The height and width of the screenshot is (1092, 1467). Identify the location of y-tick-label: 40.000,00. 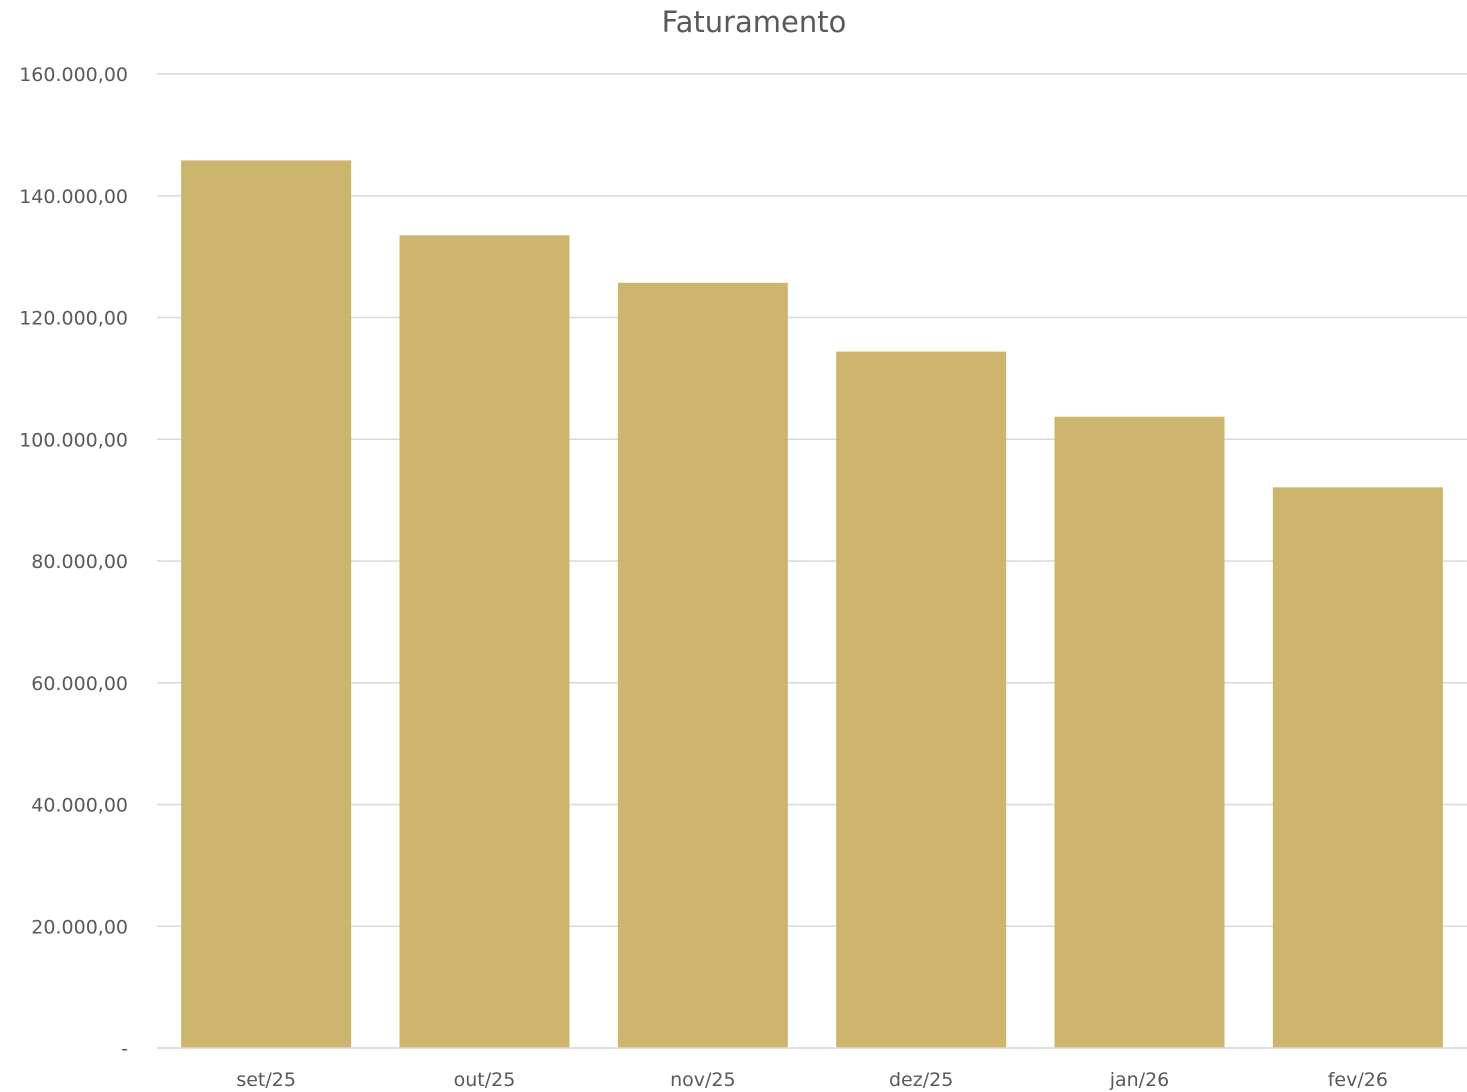
(79, 806).